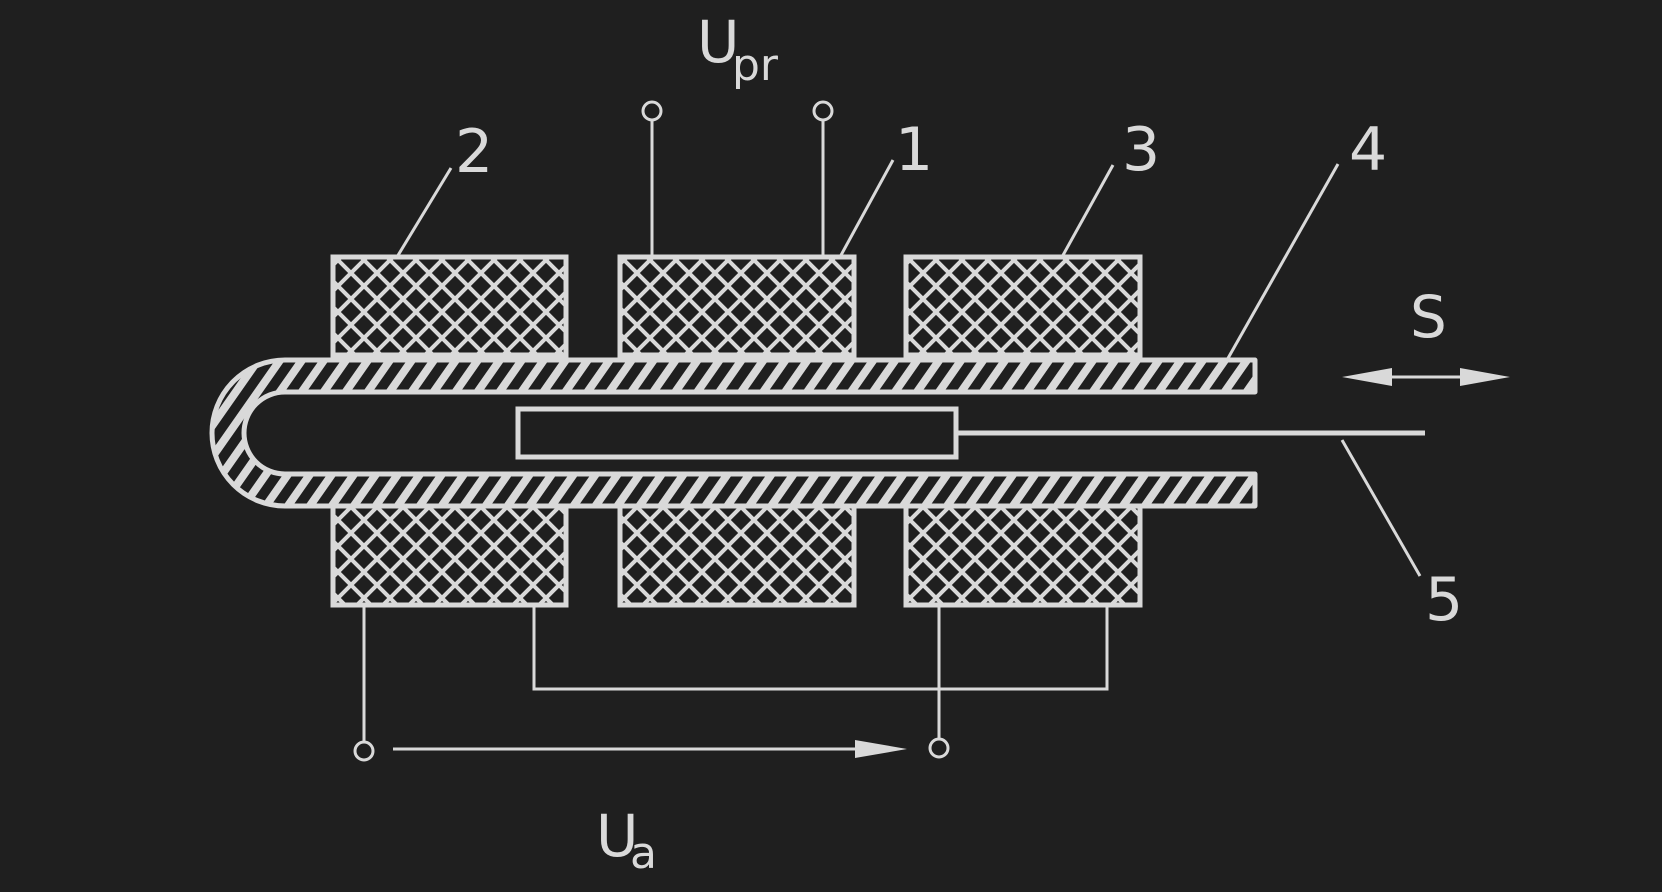  What do you see at coordinates (617, 836) in the screenshot?
I see `u-a-label: U` at bounding box center [617, 836].